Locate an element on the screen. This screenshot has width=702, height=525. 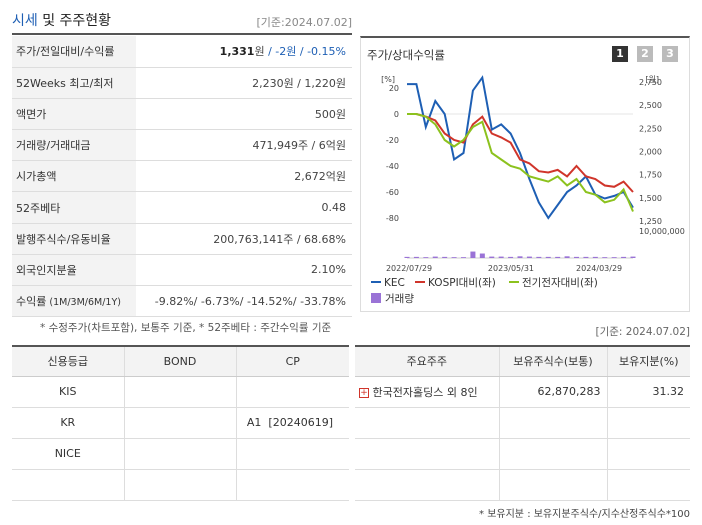
table-row: + 한국전자홀딩스 외 8인 62,870,283 31.32 is located at coordinates (522, 392).